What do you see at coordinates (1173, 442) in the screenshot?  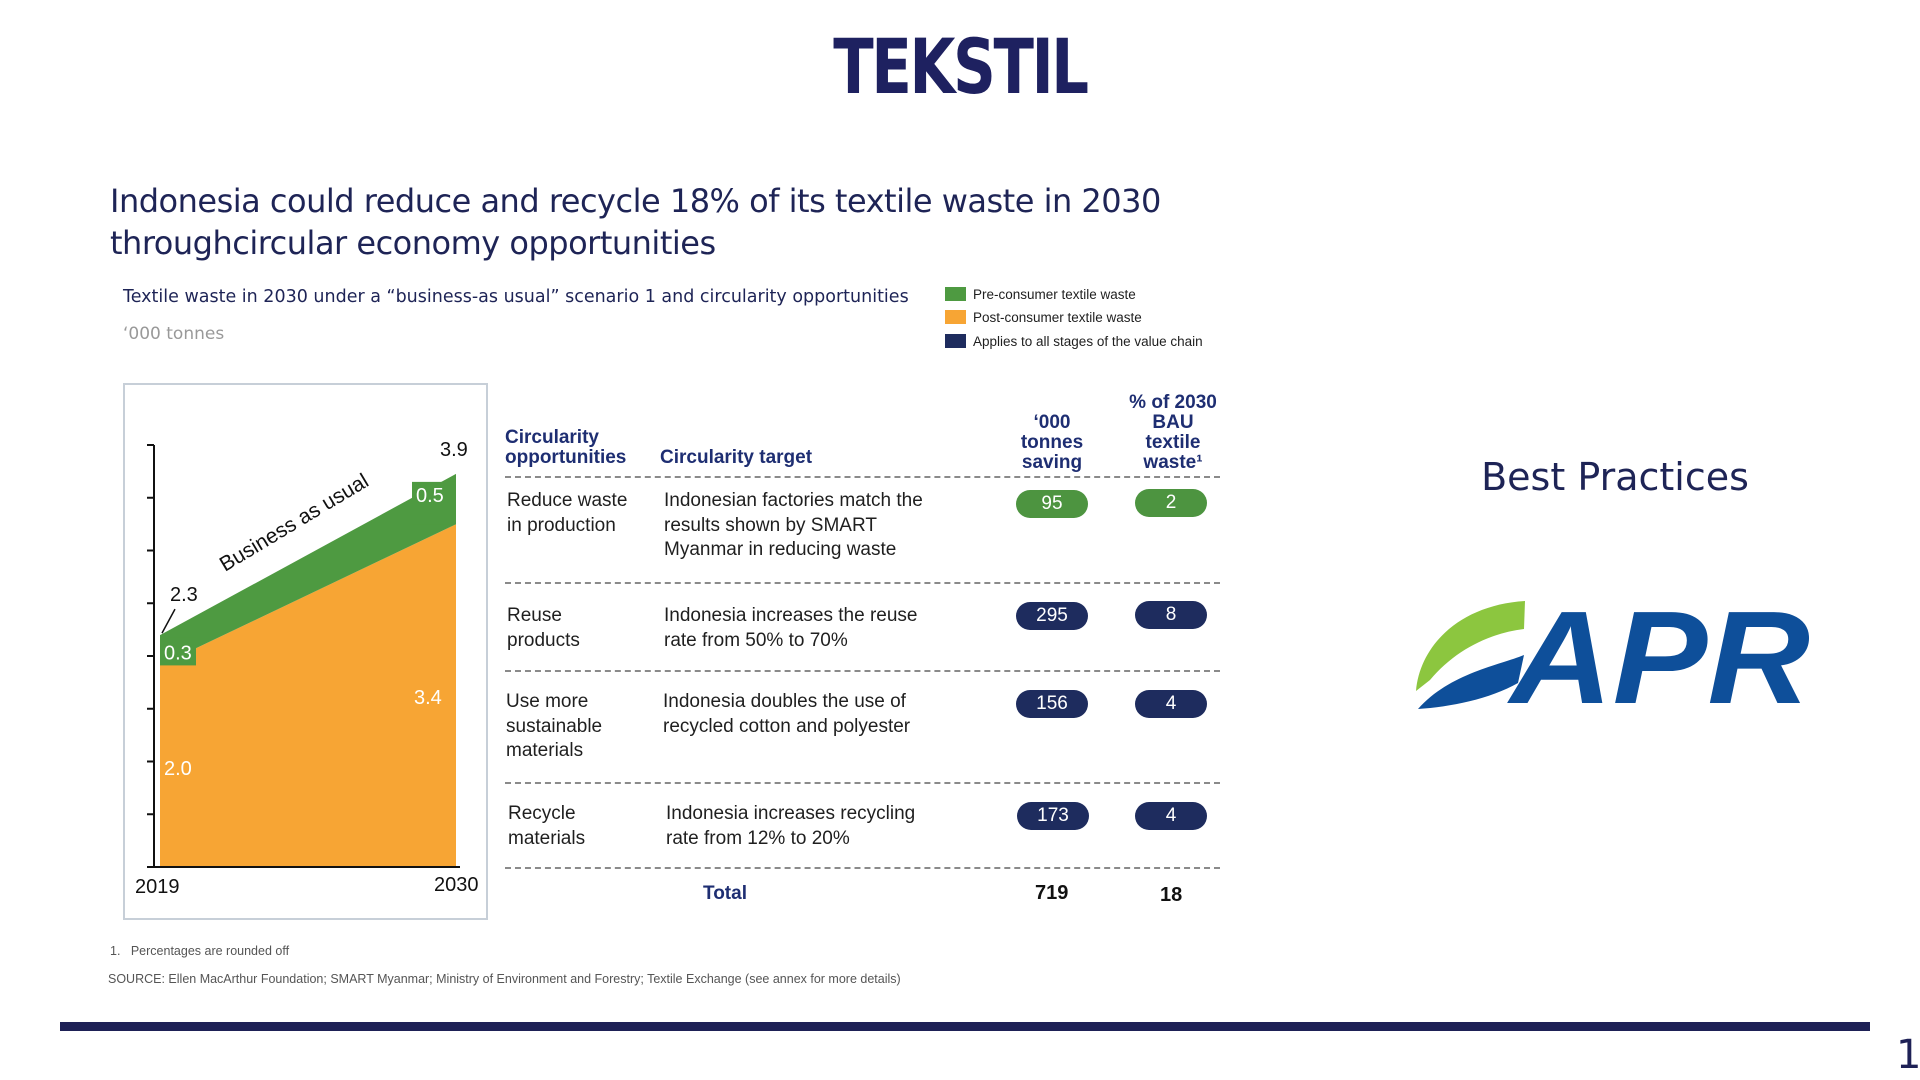 I see `header-percent-line: textile` at bounding box center [1173, 442].